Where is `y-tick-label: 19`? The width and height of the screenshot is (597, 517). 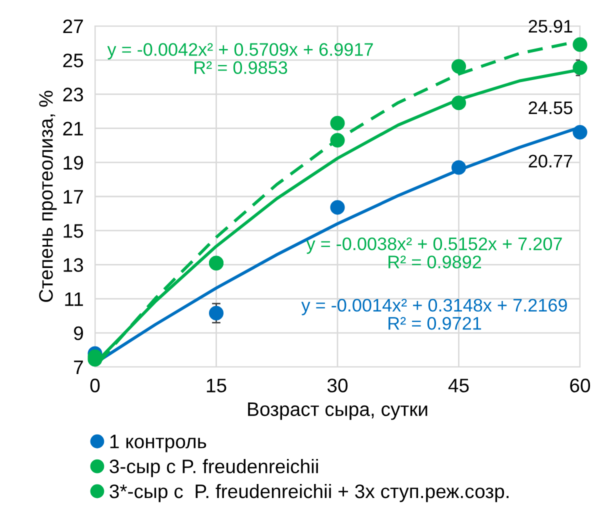
y-tick-label: 19 is located at coordinates (73, 163).